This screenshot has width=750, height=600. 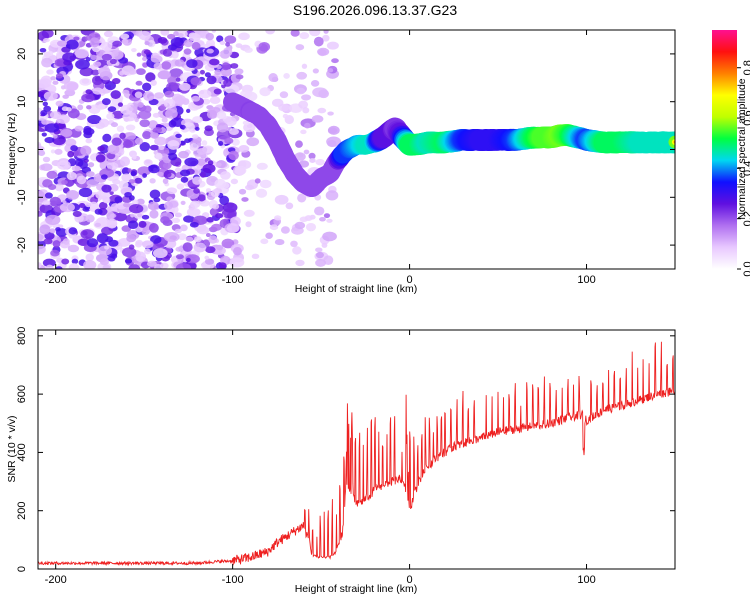 I want to click on colorbar-tick-label: 0.0, so click(x=746, y=268).